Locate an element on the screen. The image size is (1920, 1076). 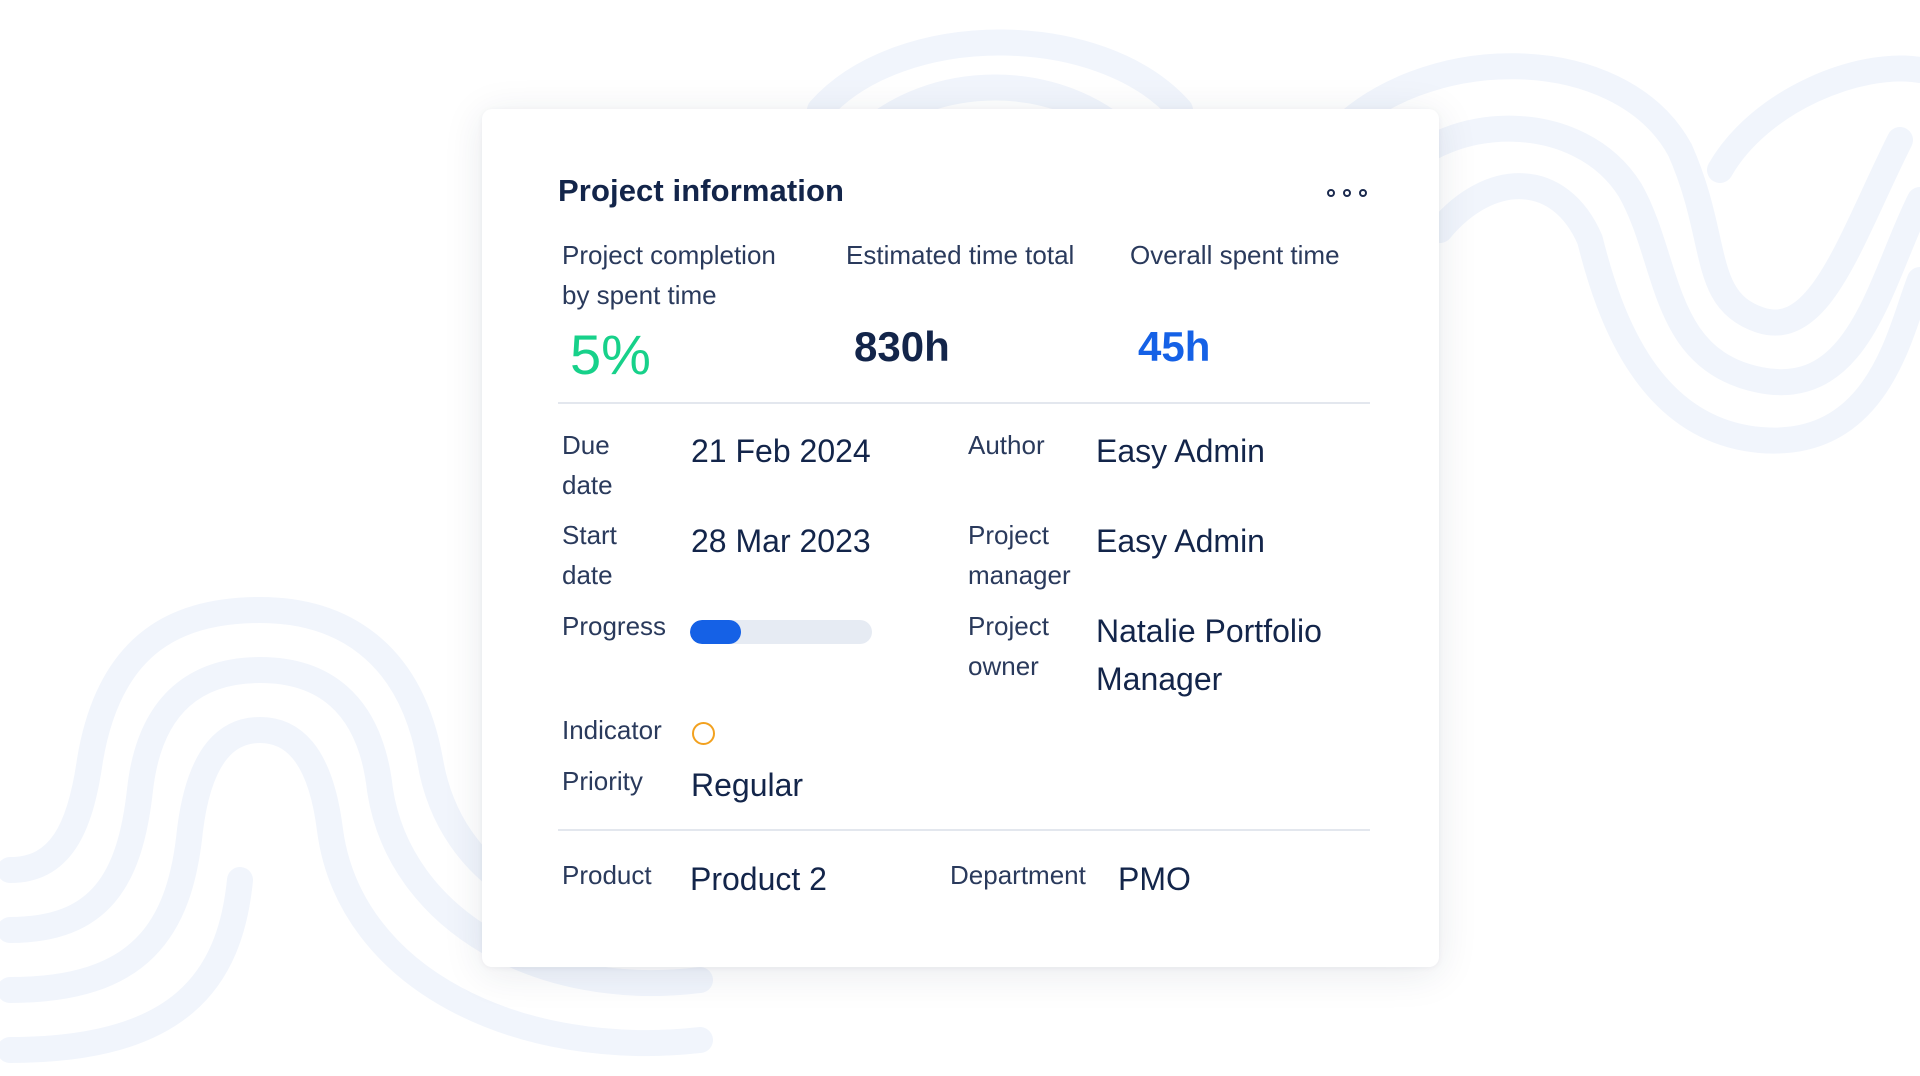
spent-time-value: 45h is located at coordinates (1174, 346).